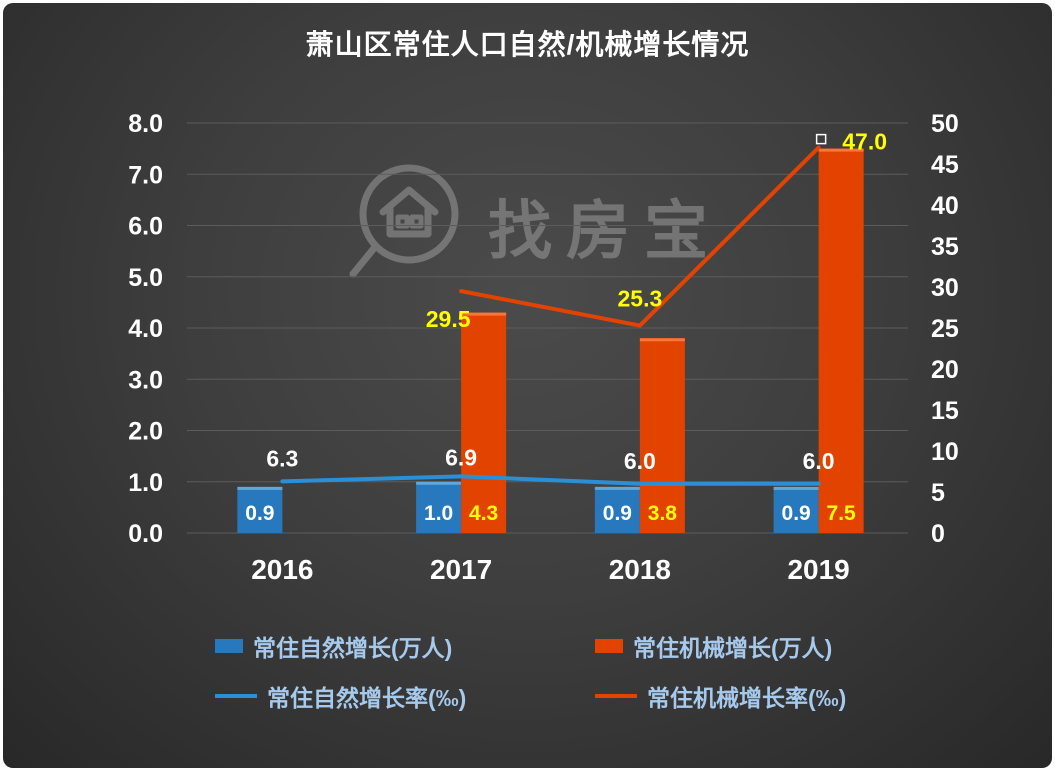 Image resolution: width=1055 pixels, height=771 pixels. Describe the element at coordinates (448, 319) in the screenshot. I see `svg-text: 29.5` at that location.